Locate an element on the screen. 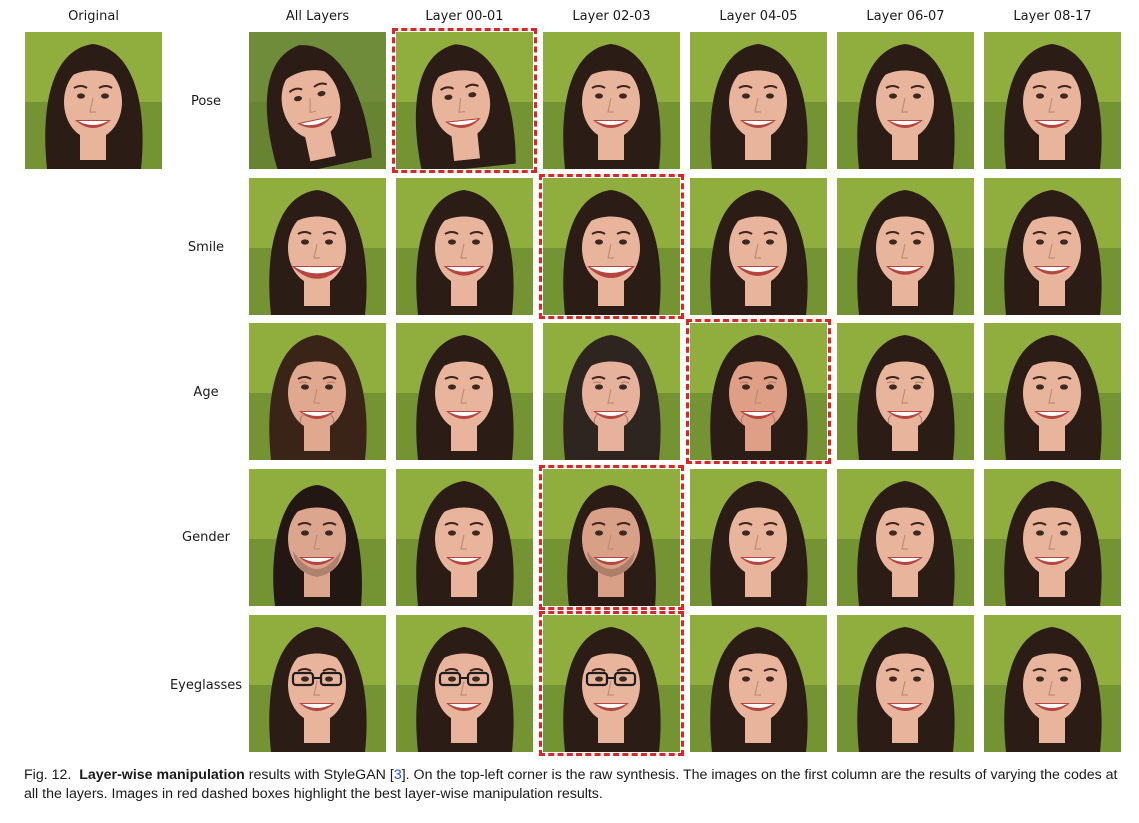 The width and height of the screenshot is (1139, 823). row-label-pose: Pose is located at coordinates (206, 101).